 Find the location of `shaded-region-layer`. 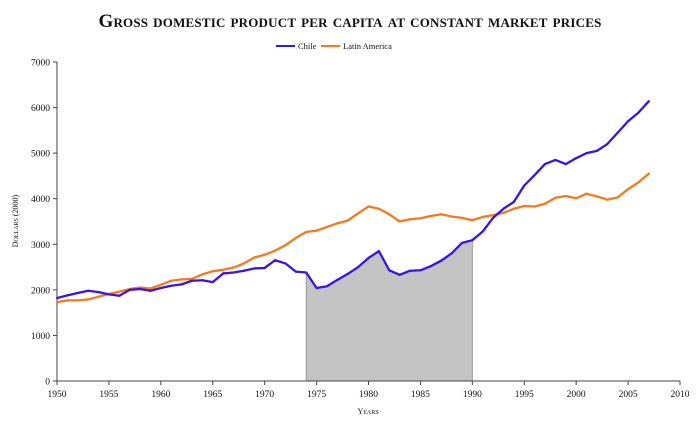

shaded-region-layer is located at coordinates (389, 310).